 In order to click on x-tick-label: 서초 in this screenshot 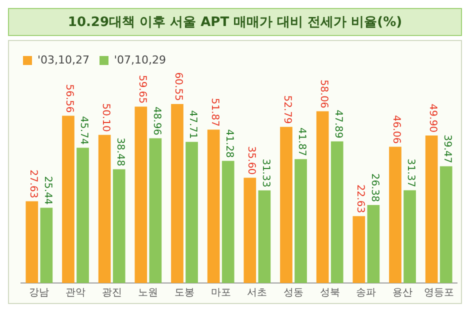, I will do `click(257, 293)`.